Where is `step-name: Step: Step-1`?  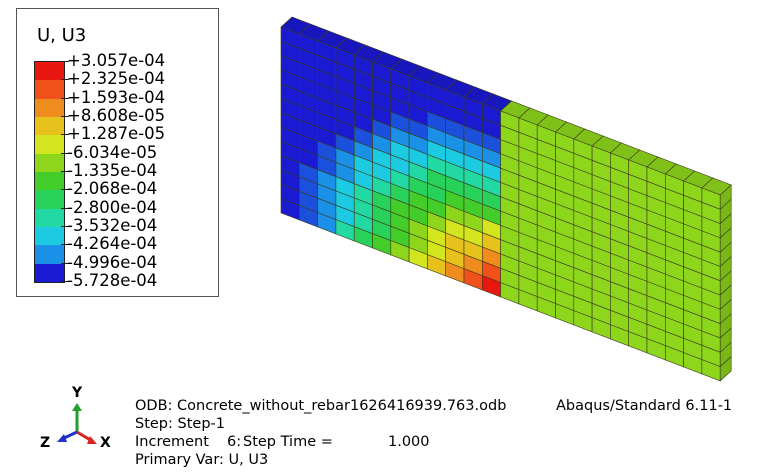 step-name: Step: Step-1 is located at coordinates (180, 424).